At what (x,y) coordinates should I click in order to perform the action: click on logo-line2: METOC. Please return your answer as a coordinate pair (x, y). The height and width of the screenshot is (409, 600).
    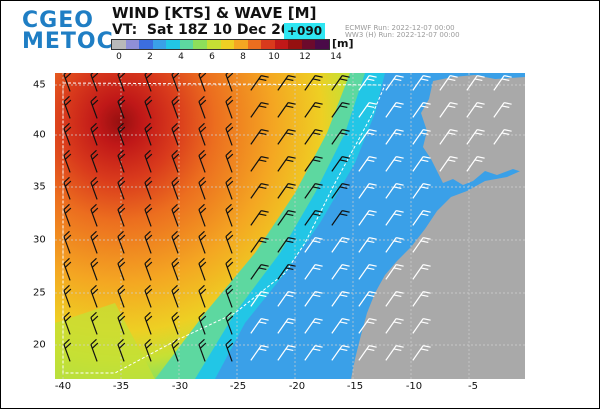
    Looking at the image, I should click on (68, 41).